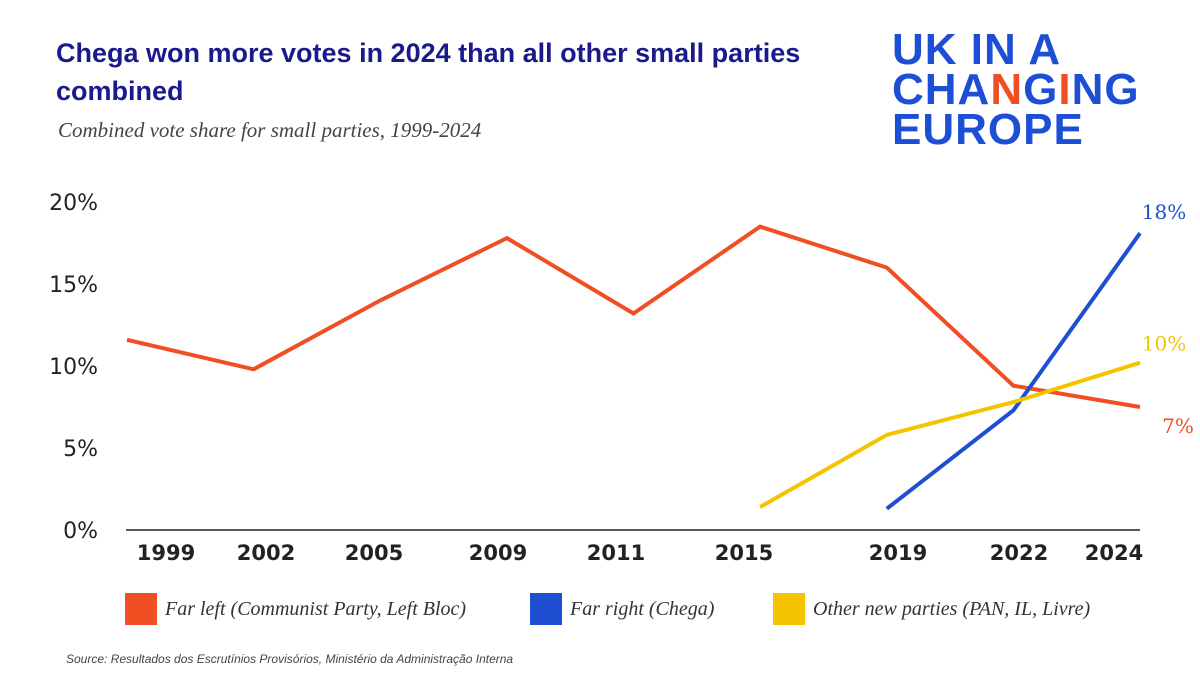 The height and width of the screenshot is (675, 1200). I want to click on x-tick-label: 2024, so click(1114, 553).